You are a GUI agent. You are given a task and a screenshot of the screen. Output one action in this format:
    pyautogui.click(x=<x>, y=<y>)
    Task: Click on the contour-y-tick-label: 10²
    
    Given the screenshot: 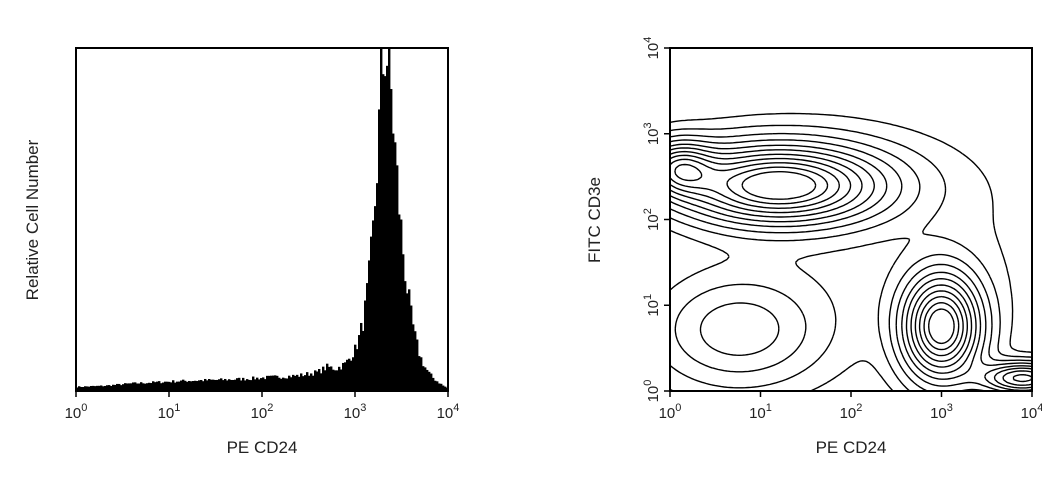 What is the action you would take?
    pyautogui.click(x=652, y=219)
    